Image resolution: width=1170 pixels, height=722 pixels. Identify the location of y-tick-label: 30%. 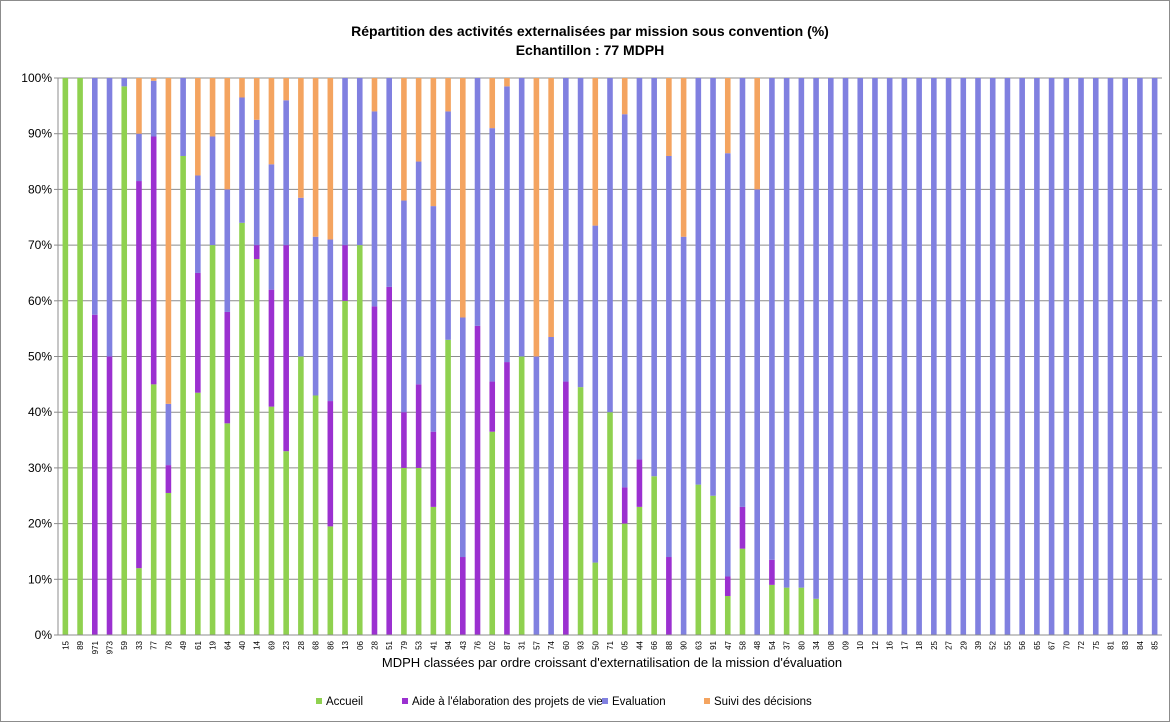
(40, 468).